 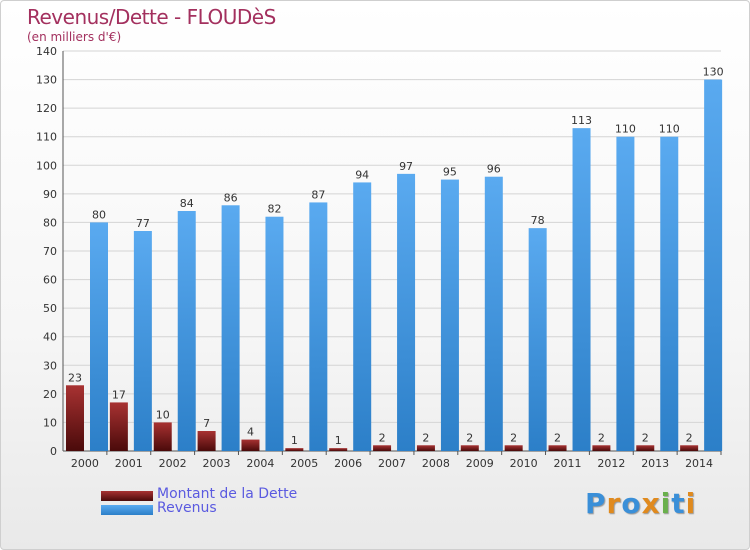 I want to click on debt-value-label: 4, so click(x=250, y=432).